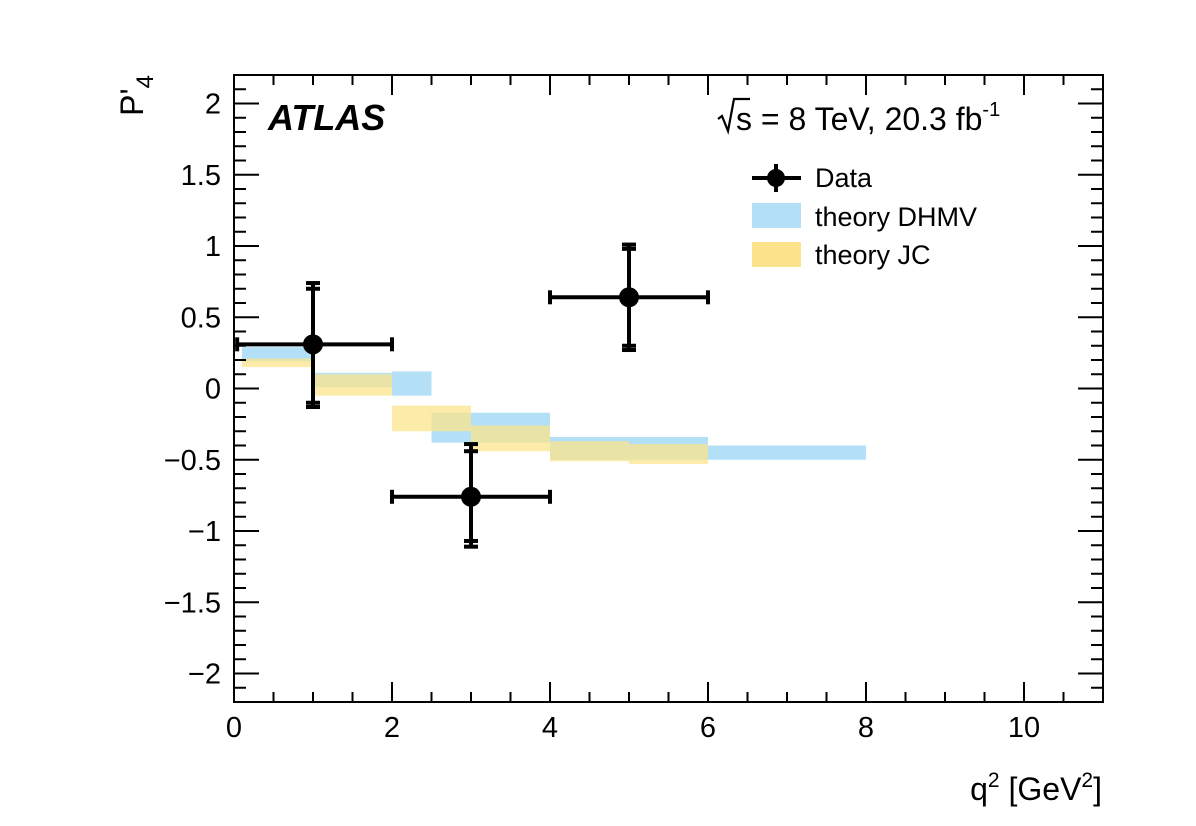  Describe the element at coordinates (733, 116) in the screenshot. I see `sqrt-symbol` at that location.